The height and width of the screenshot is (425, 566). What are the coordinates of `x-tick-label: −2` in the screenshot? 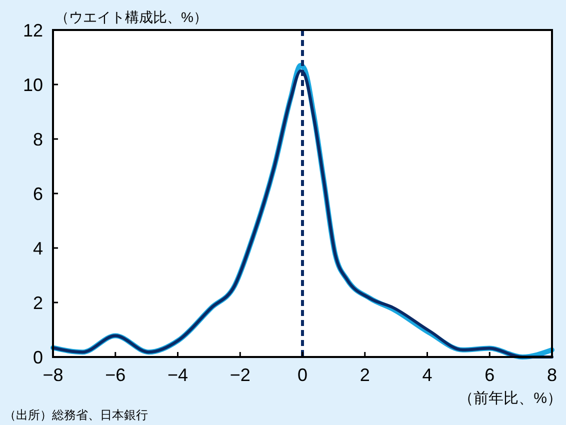 It's located at (240, 375).